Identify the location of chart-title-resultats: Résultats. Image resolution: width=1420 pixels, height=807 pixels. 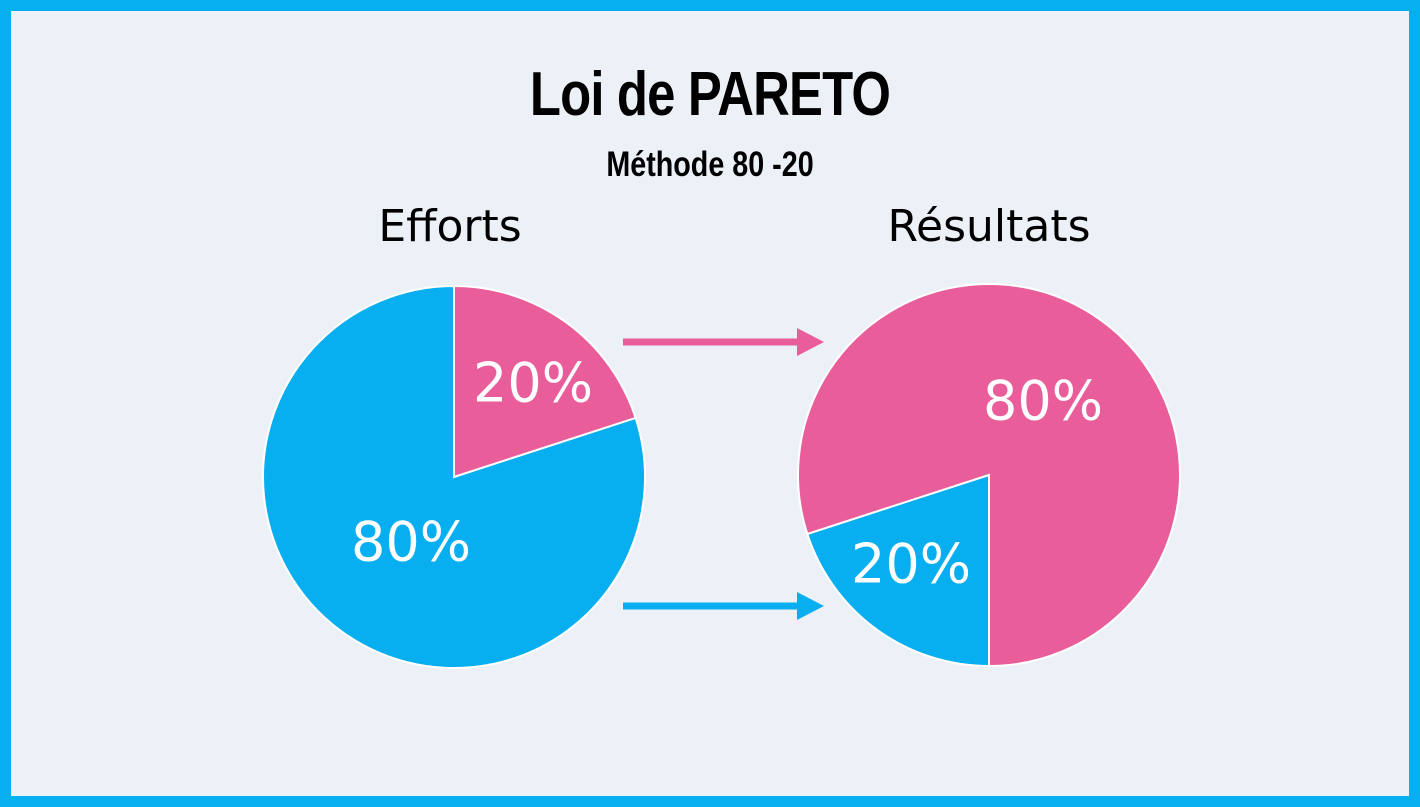
(989, 226).